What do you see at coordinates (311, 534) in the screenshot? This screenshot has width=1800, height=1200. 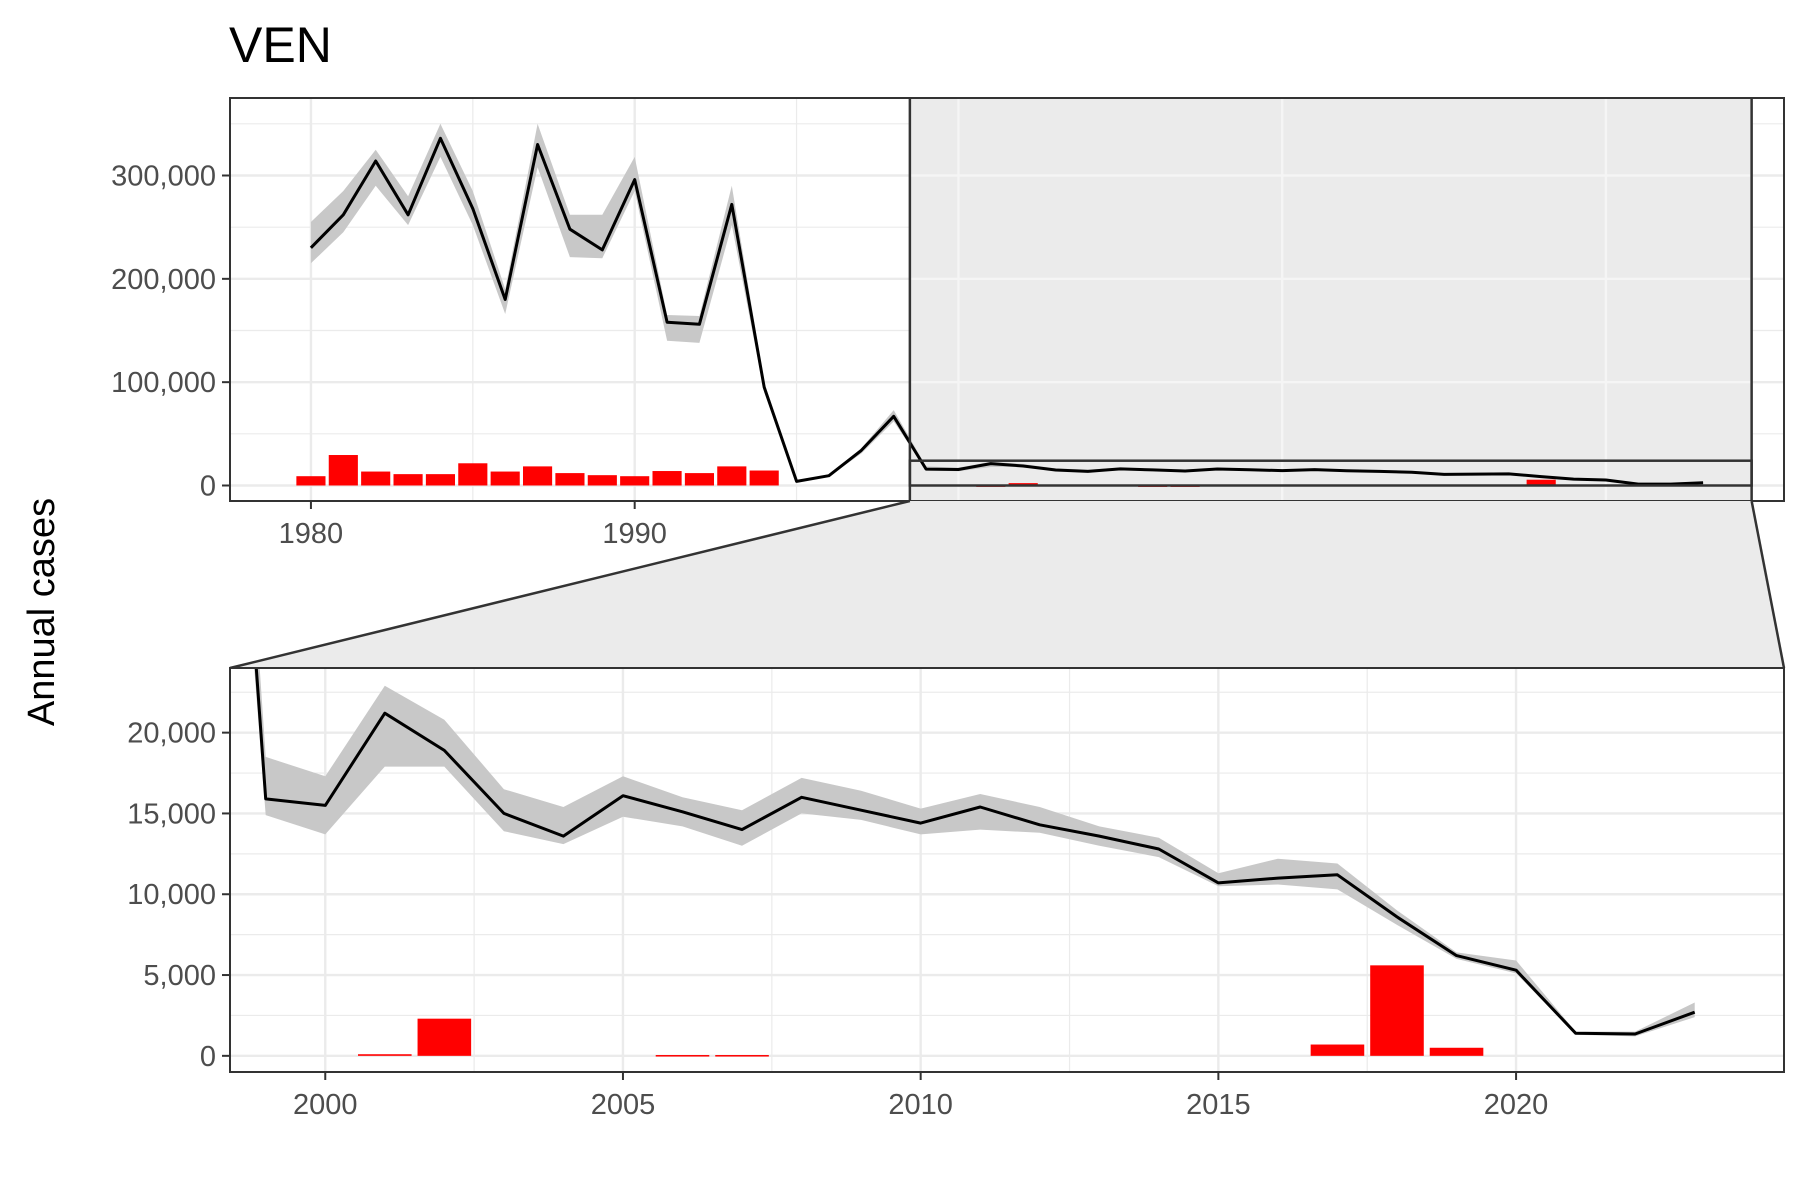 I see `main-x-tick-label: 1980` at bounding box center [311, 534].